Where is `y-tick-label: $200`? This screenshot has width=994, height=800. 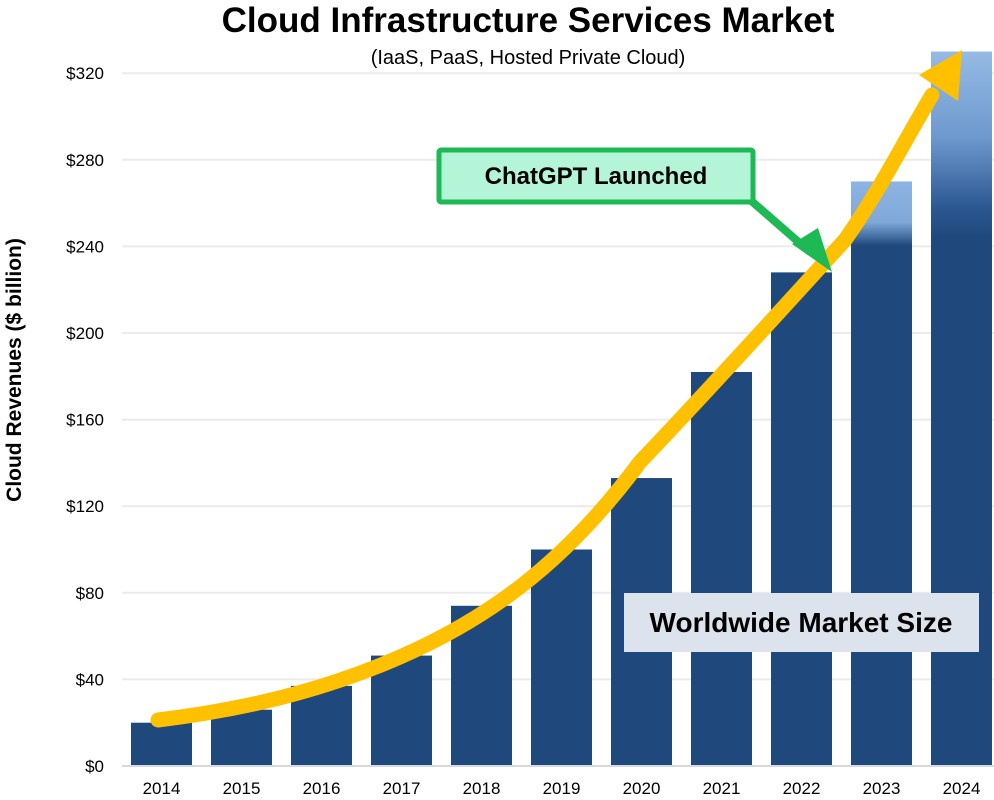 y-tick-label: $200 is located at coordinates (85, 333).